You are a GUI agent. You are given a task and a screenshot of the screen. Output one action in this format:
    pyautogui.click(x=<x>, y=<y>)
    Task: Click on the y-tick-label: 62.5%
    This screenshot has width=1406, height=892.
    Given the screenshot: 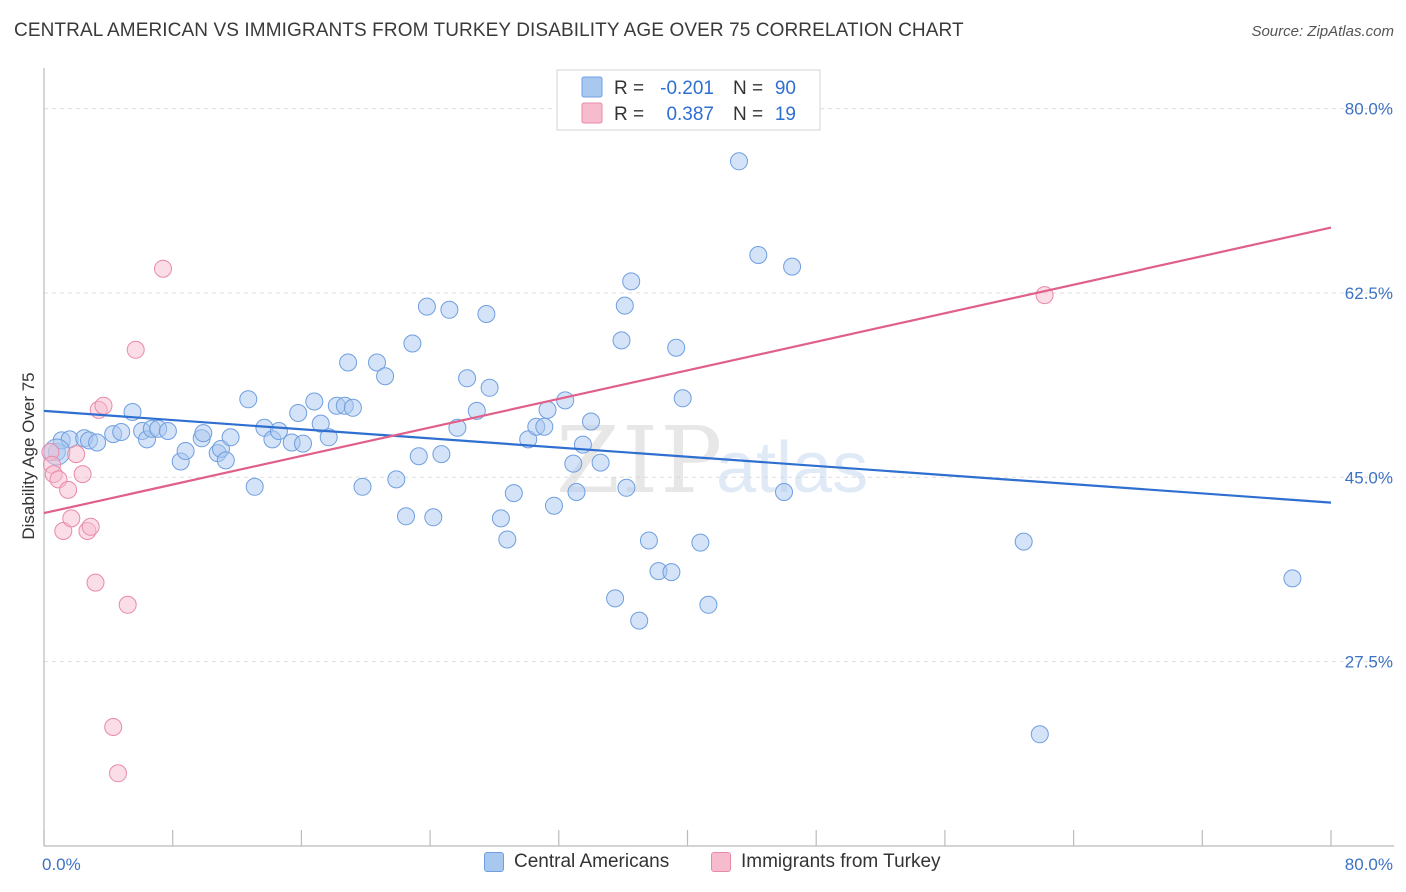 What is the action you would take?
    pyautogui.click(x=1369, y=293)
    